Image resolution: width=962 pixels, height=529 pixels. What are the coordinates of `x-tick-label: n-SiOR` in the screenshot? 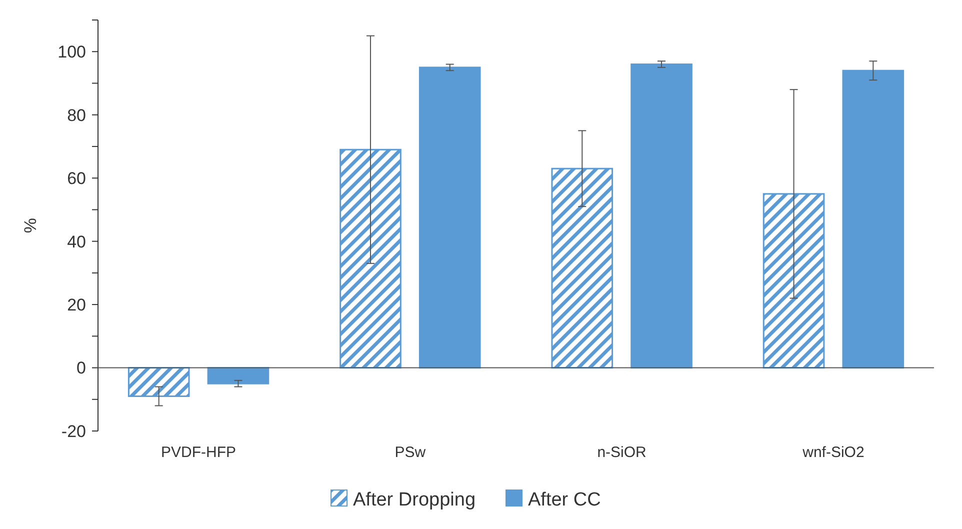 It's located at (622, 452).